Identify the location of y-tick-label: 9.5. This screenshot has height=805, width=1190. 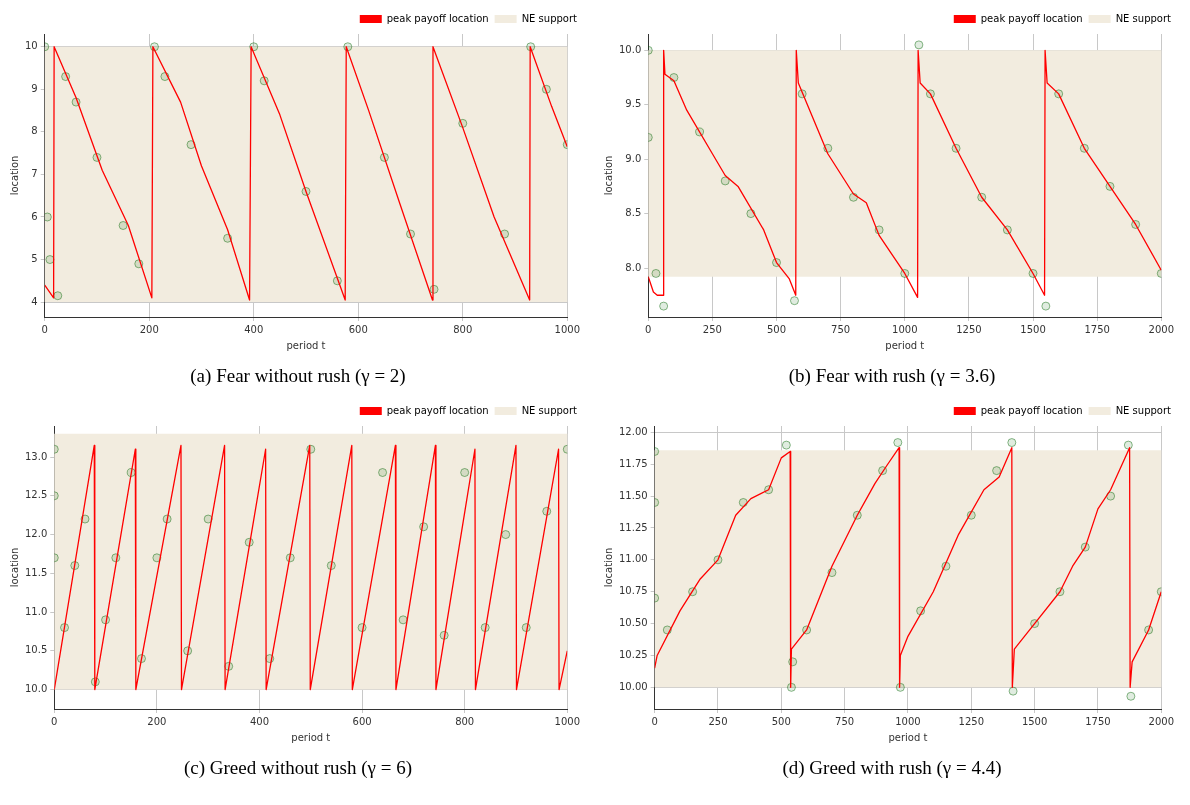
(633, 104).